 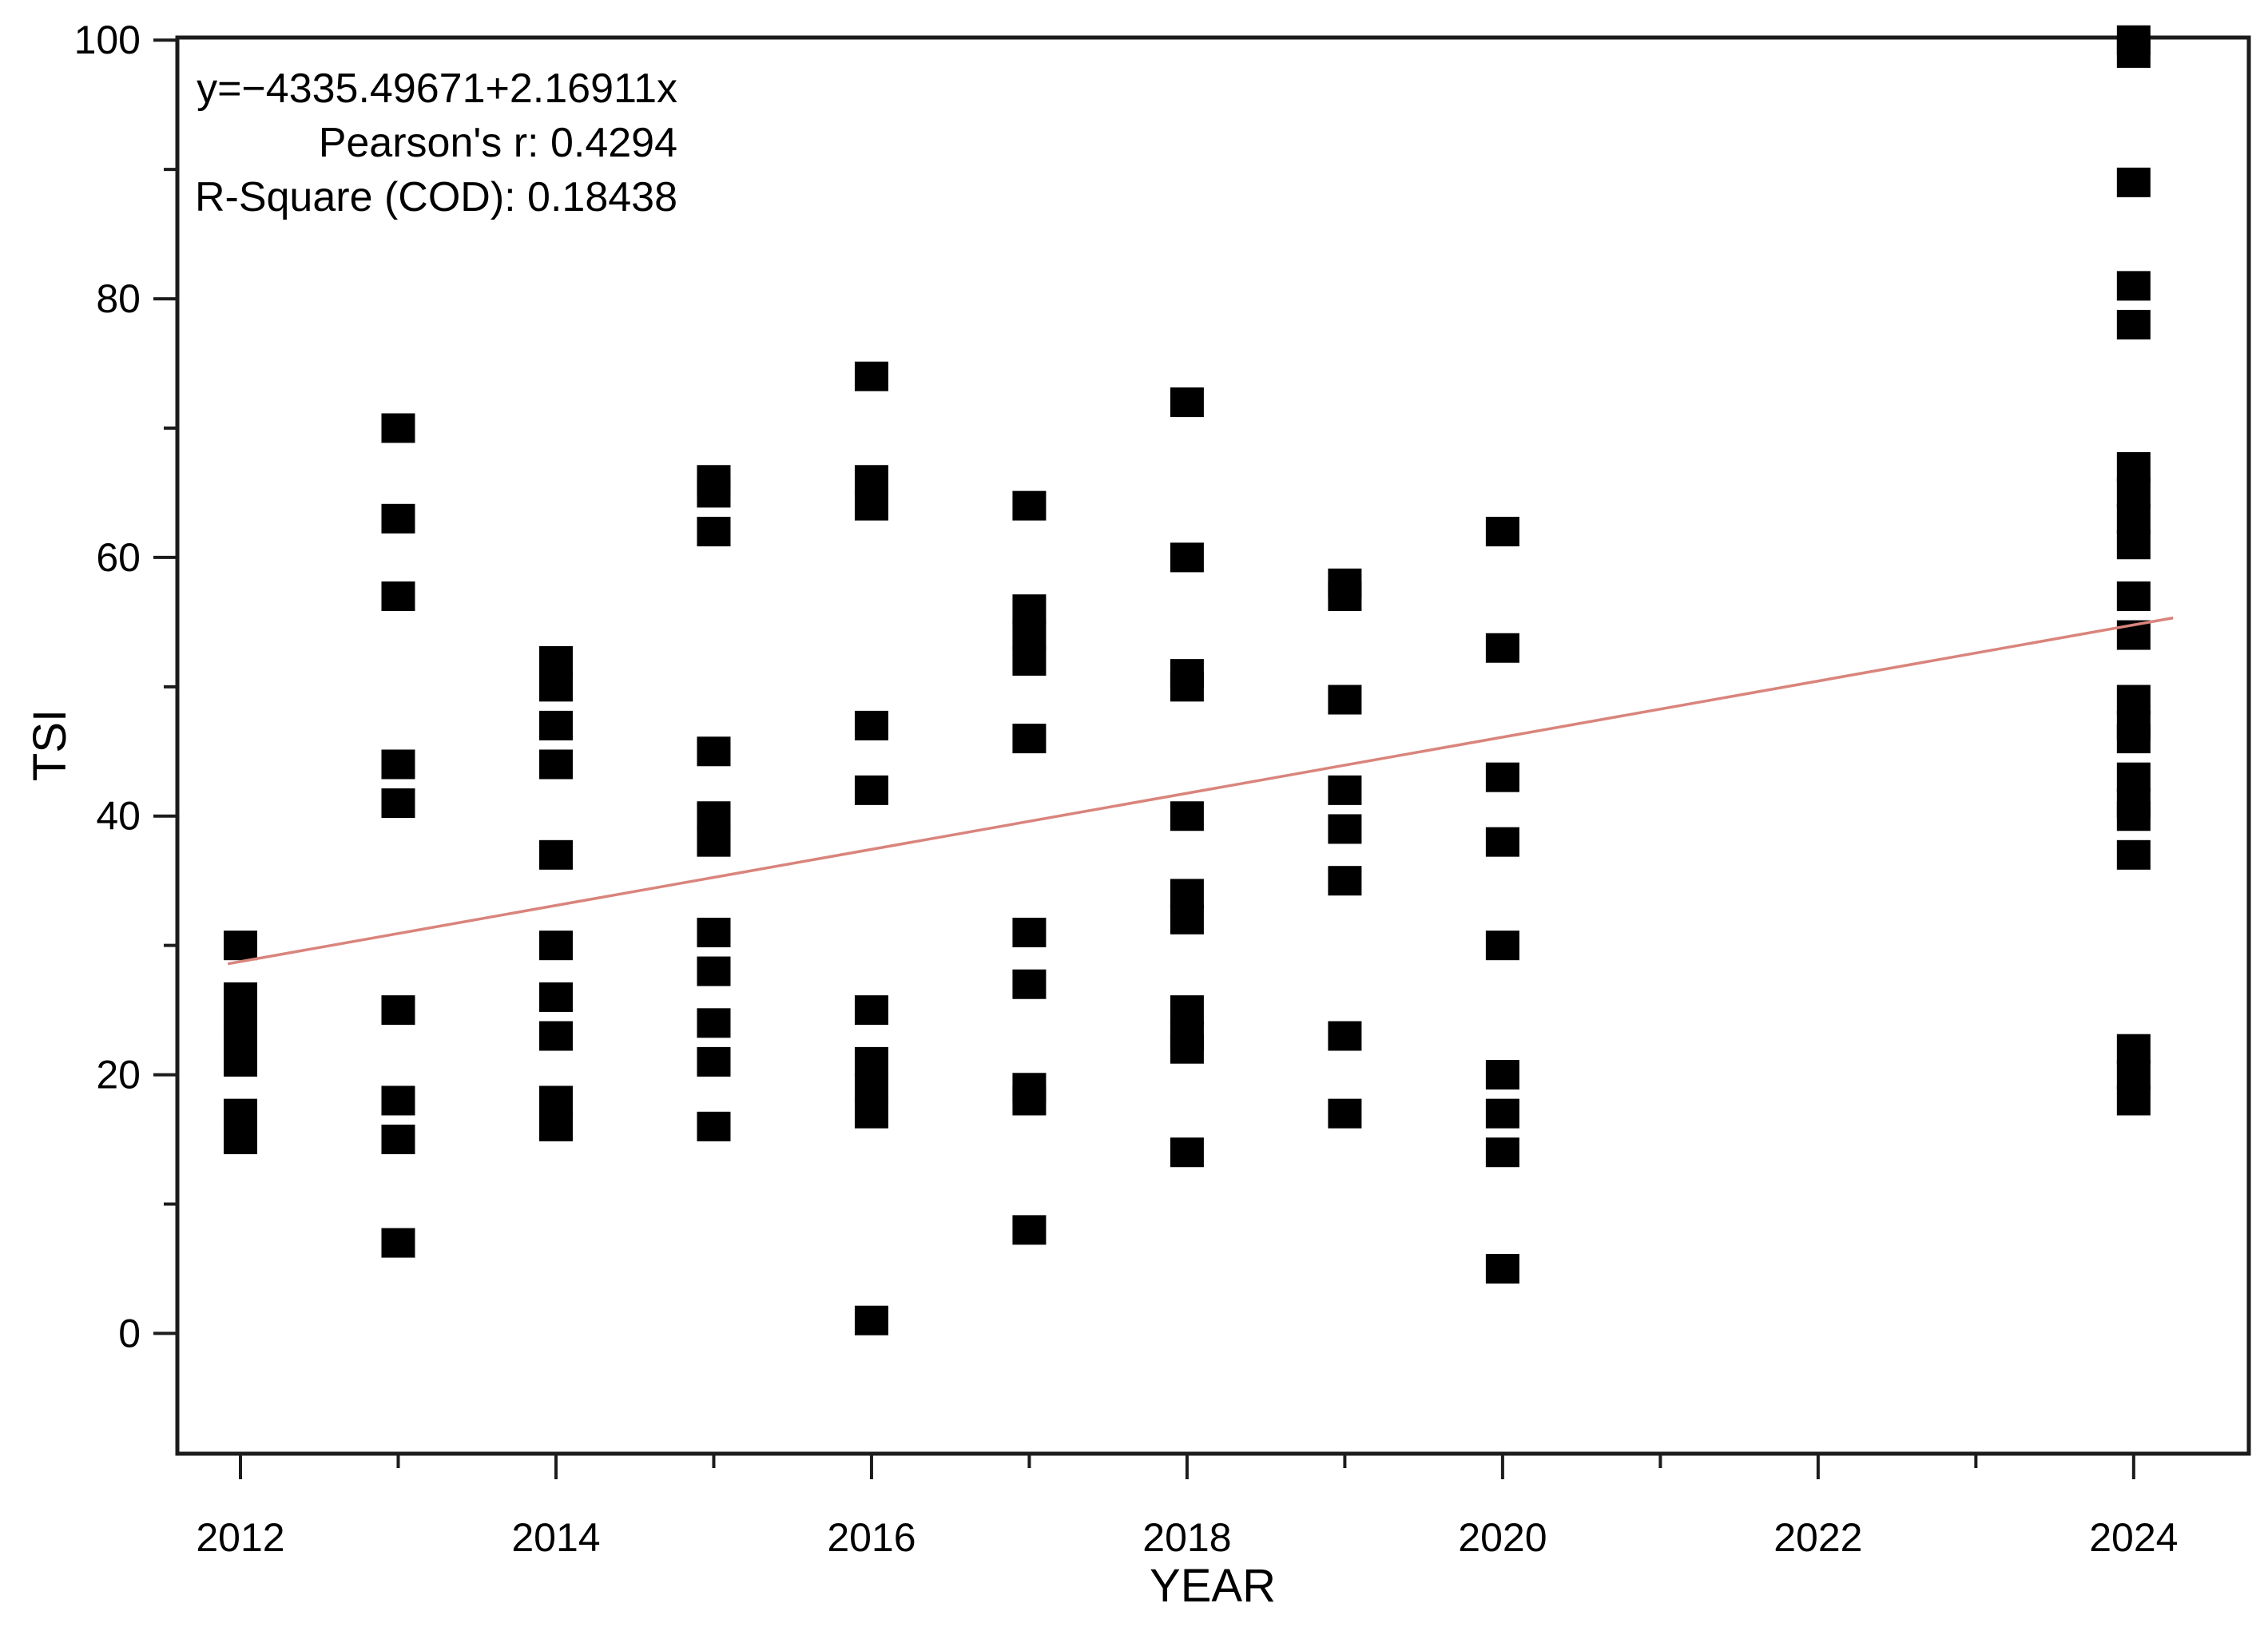 I want to click on x-tick-label: 2012, so click(x=240, y=1537).